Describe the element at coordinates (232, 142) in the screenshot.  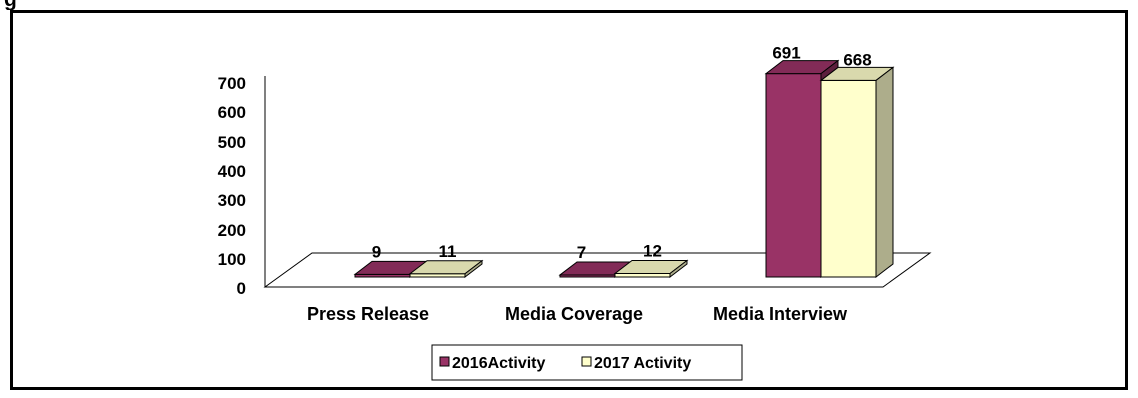
I see `y-tick-label: 500` at that location.